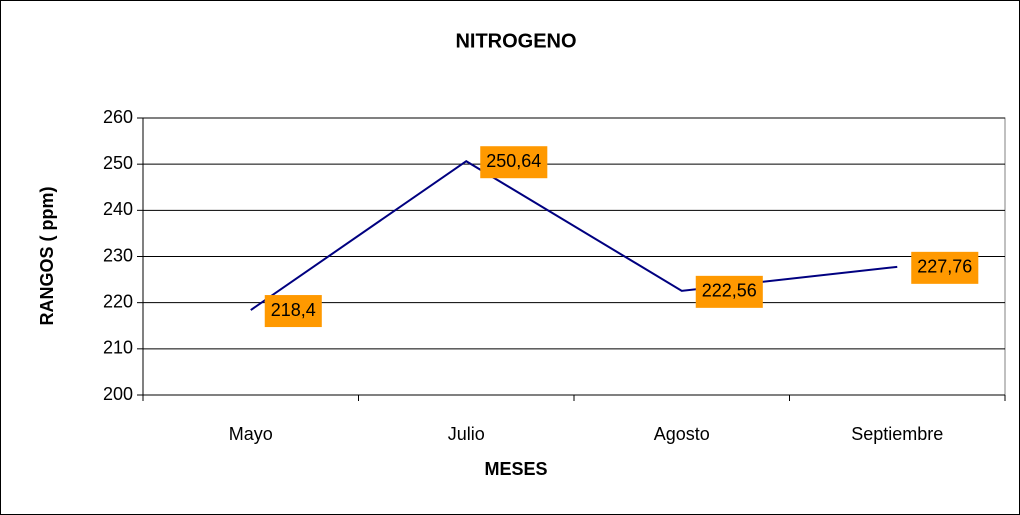 The image size is (1020, 515). I want to click on data-label: 227,76, so click(944, 267).